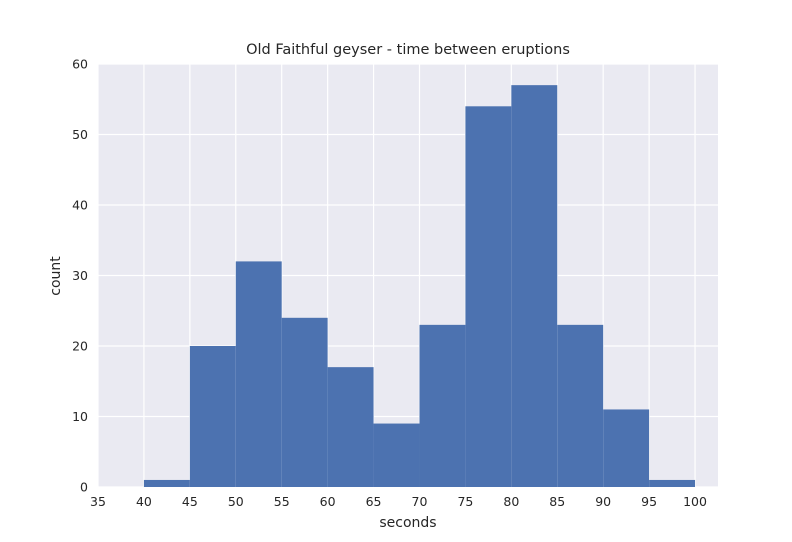 Image resolution: width=792 pixels, height=542 pixels. What do you see at coordinates (695, 501) in the screenshot?
I see `x-tick-label: 100` at bounding box center [695, 501].